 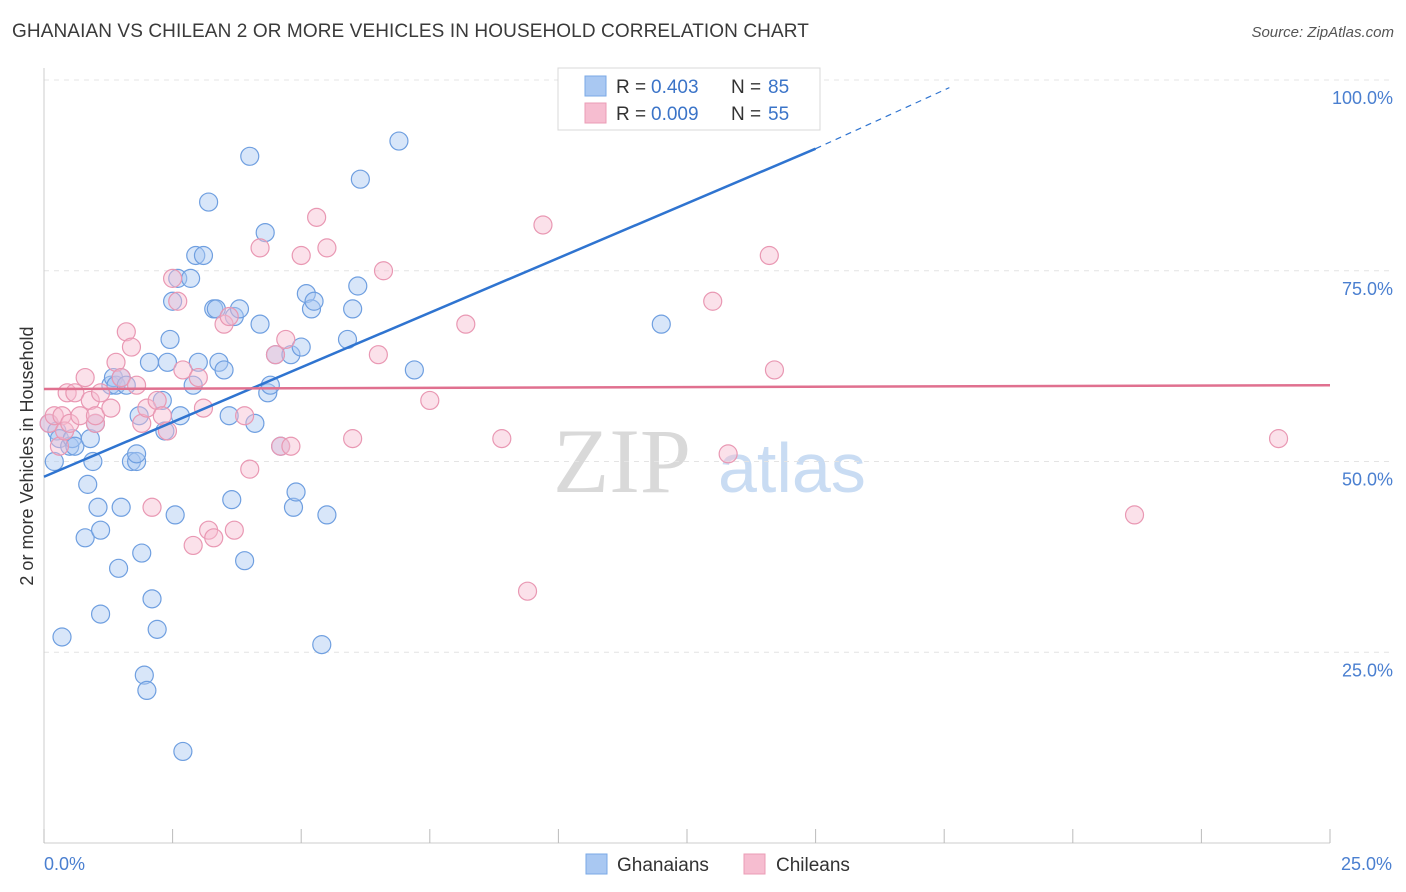 What do you see at coordinates (792, 468) in the screenshot?
I see `watermark-atlas: atlas` at bounding box center [792, 468].